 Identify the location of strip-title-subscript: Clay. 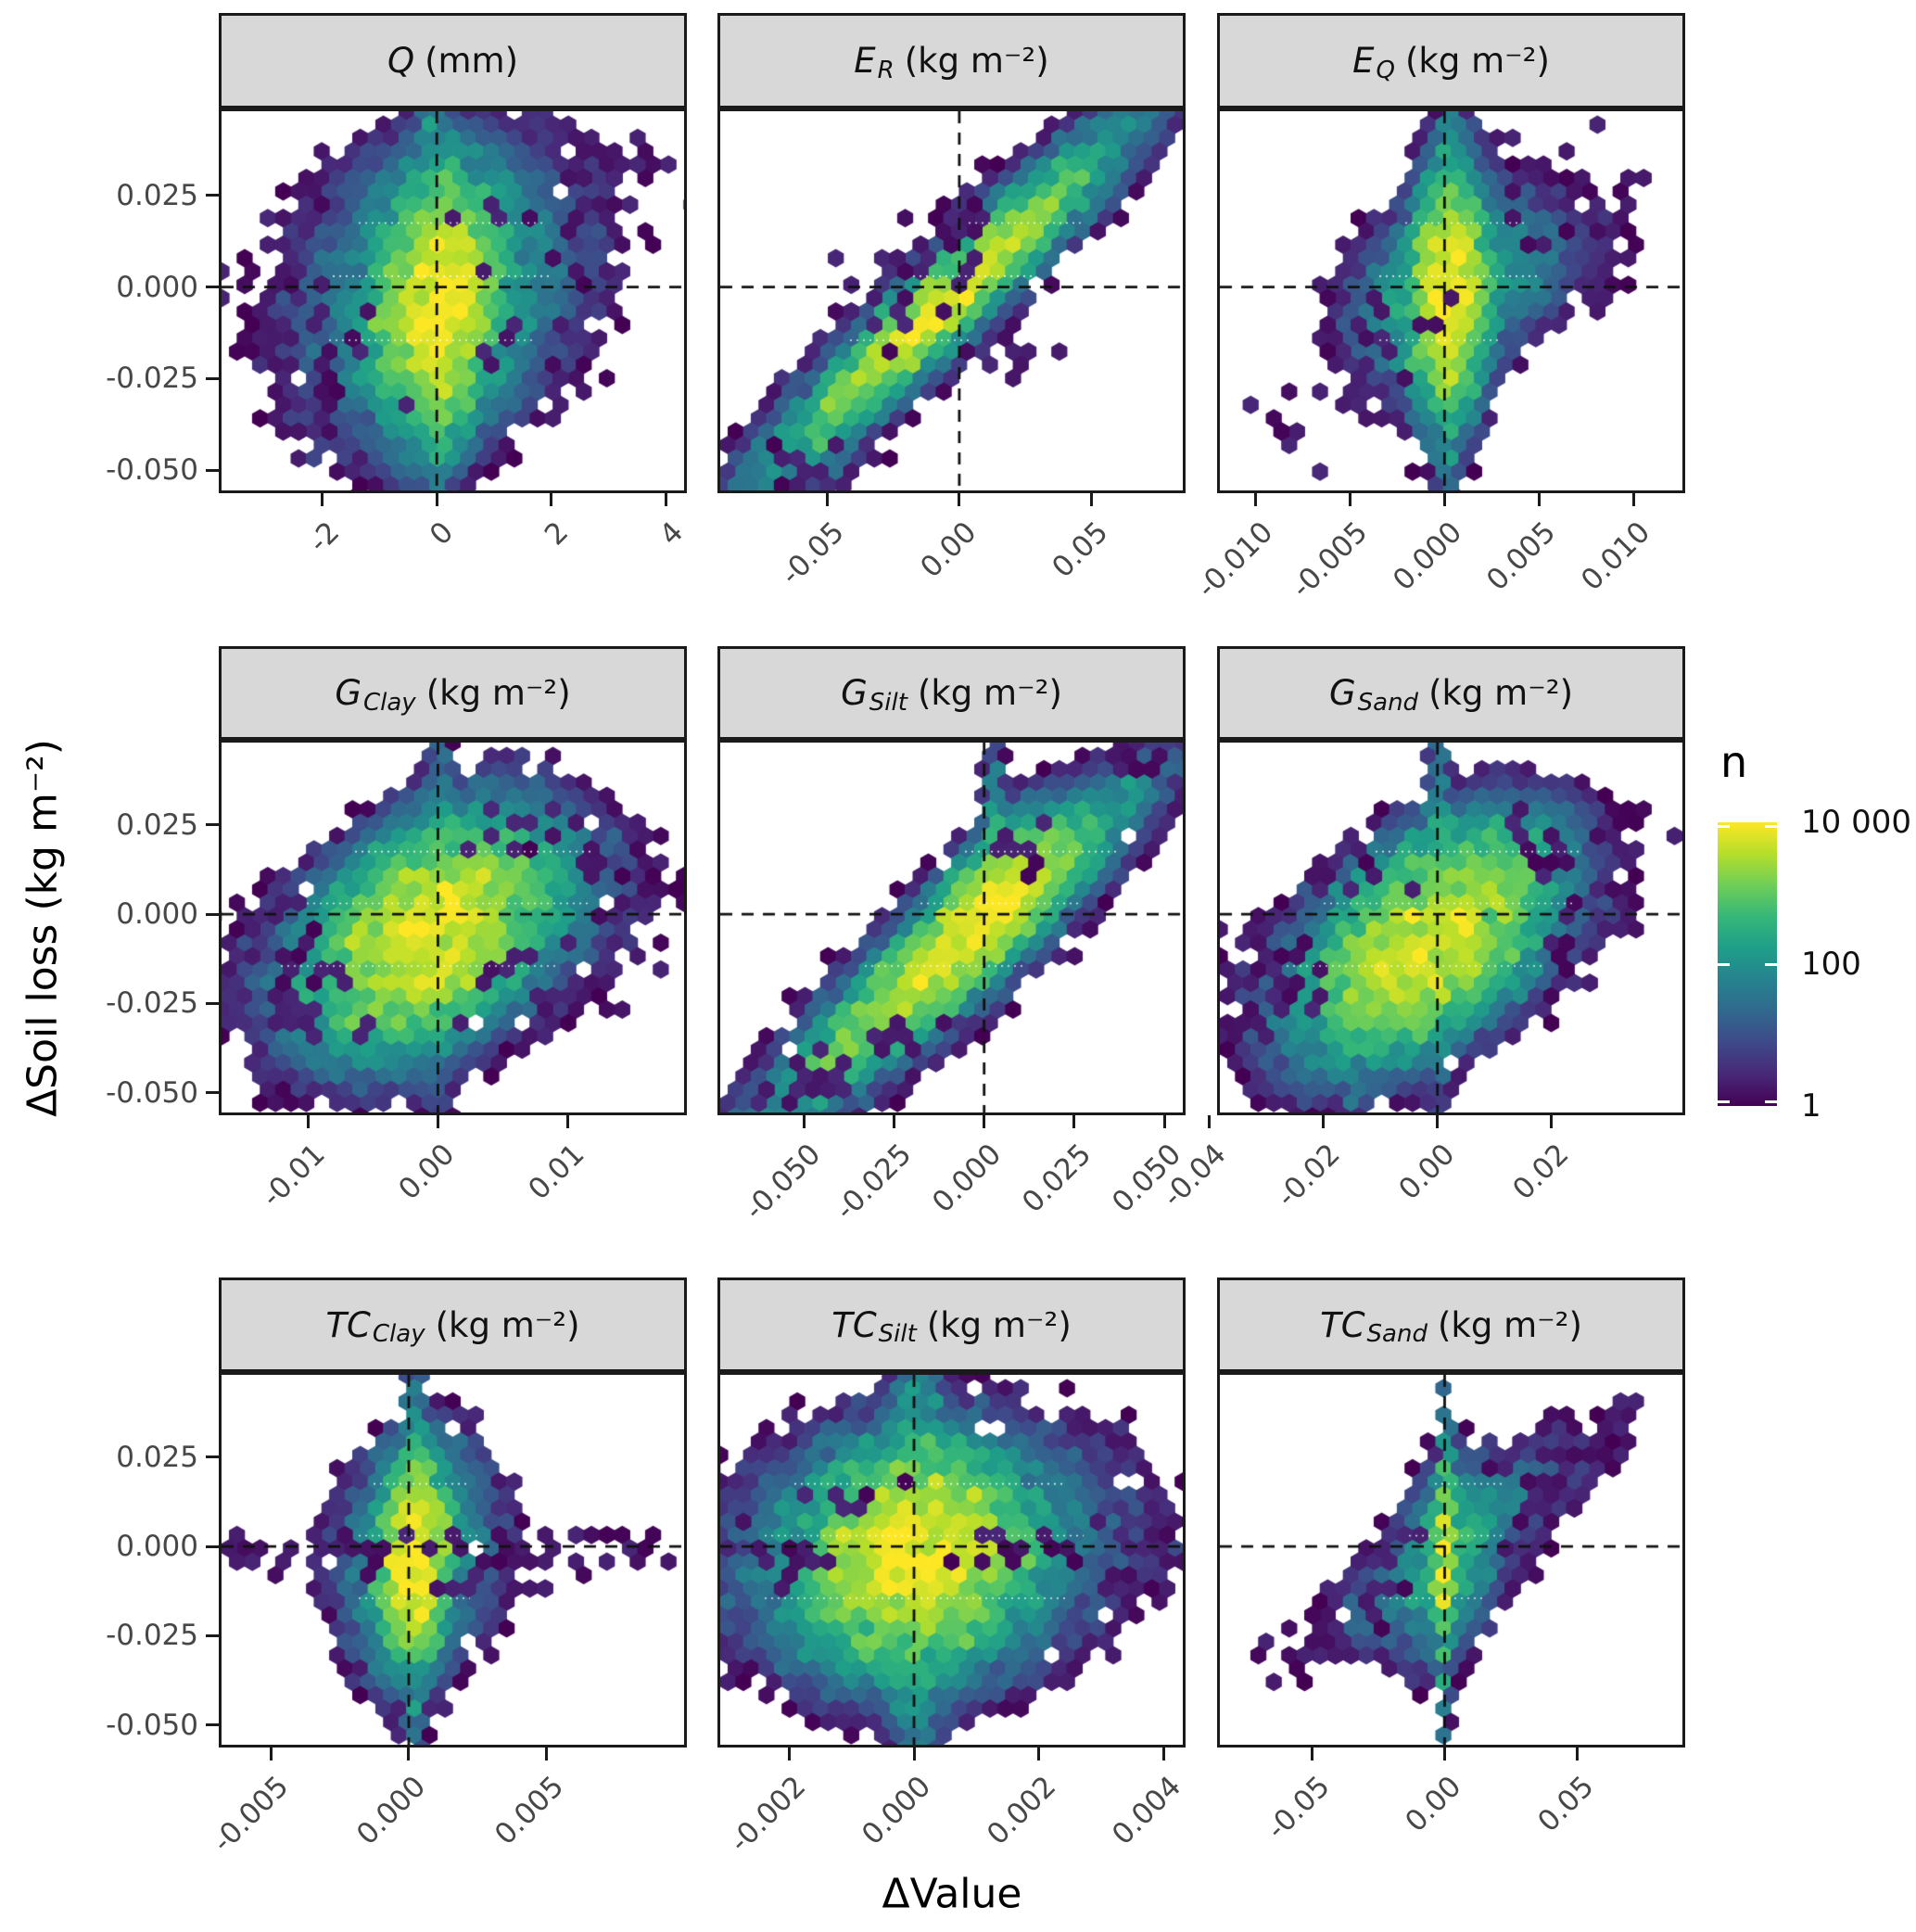
(399, 1334).